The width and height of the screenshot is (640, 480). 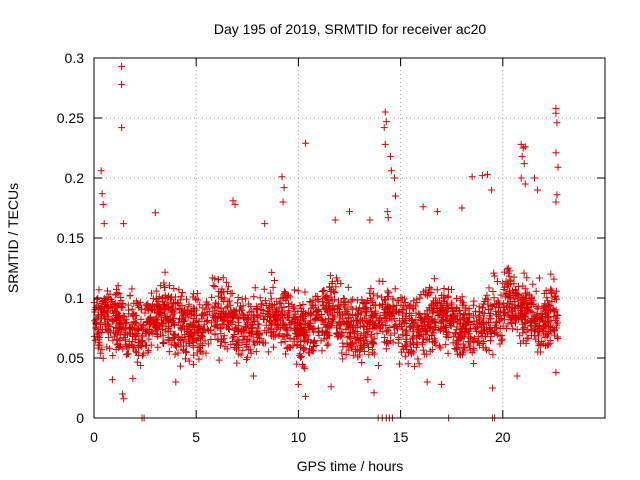 What do you see at coordinates (13, 238) in the screenshot?
I see `y-axis-label: SRMTID / TECUs` at bounding box center [13, 238].